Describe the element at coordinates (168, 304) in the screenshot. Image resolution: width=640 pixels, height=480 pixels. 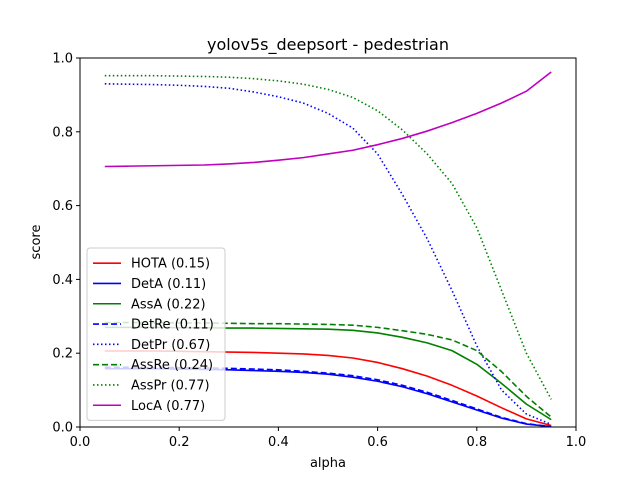
I see `legend-label: AssA (0.22)` at that location.